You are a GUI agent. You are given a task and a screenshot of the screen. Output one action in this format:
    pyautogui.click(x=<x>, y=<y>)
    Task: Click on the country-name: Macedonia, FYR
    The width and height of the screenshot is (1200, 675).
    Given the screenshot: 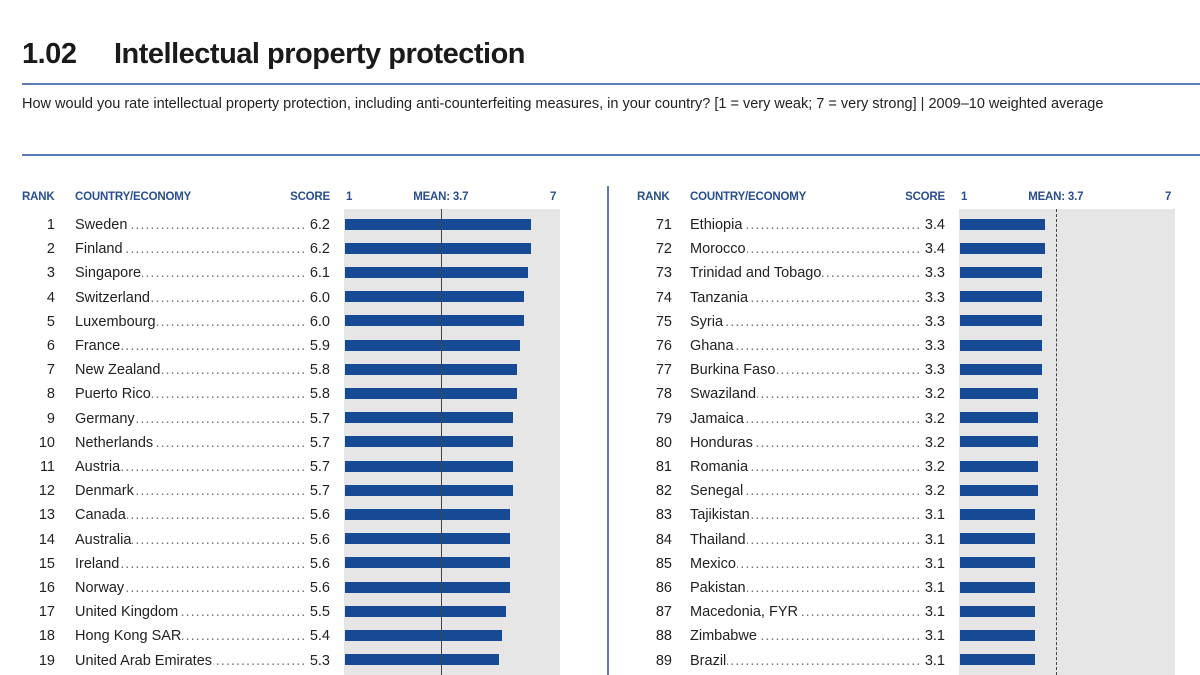 What is the action you would take?
    pyautogui.click(x=744, y=612)
    